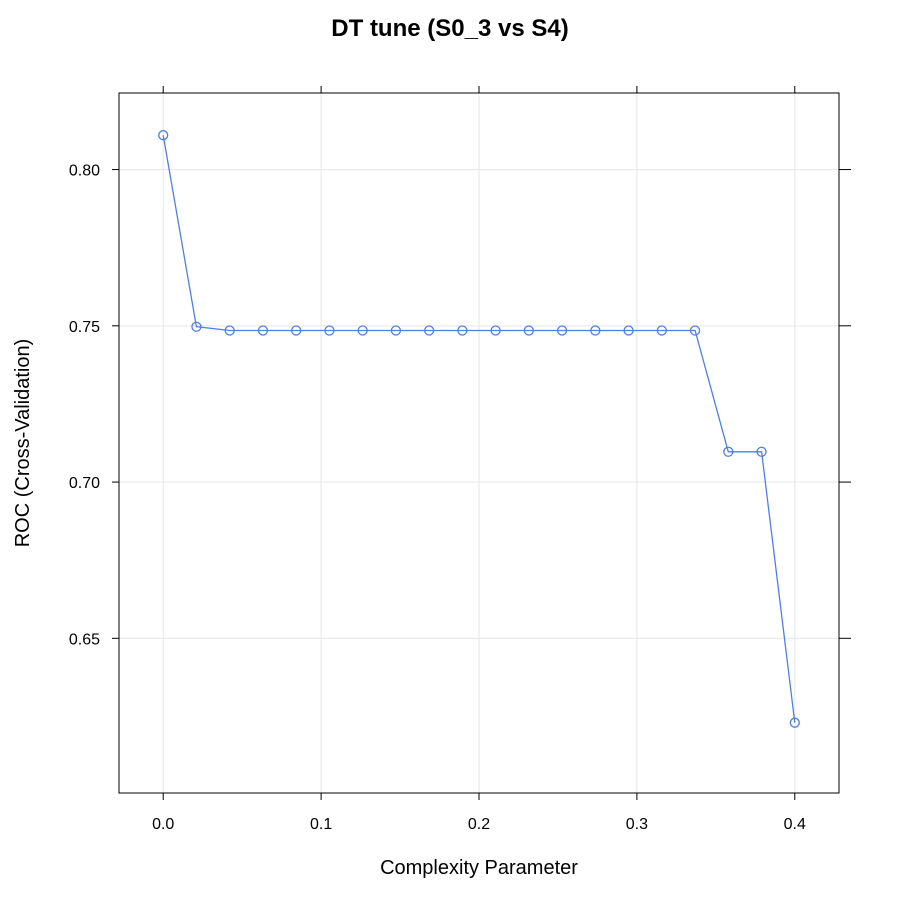 The height and width of the screenshot is (900, 900). I want to click on y-tick-label: 0.65, so click(84, 639).